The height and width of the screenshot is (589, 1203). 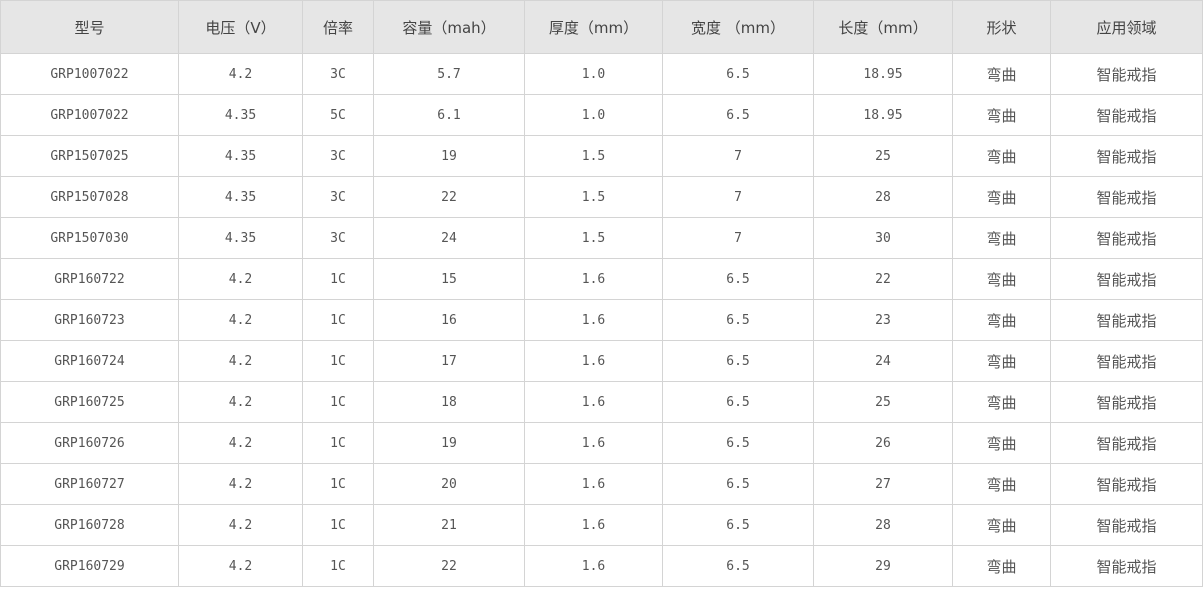 What do you see at coordinates (449, 361) in the screenshot?
I see `table-cell: 17` at bounding box center [449, 361].